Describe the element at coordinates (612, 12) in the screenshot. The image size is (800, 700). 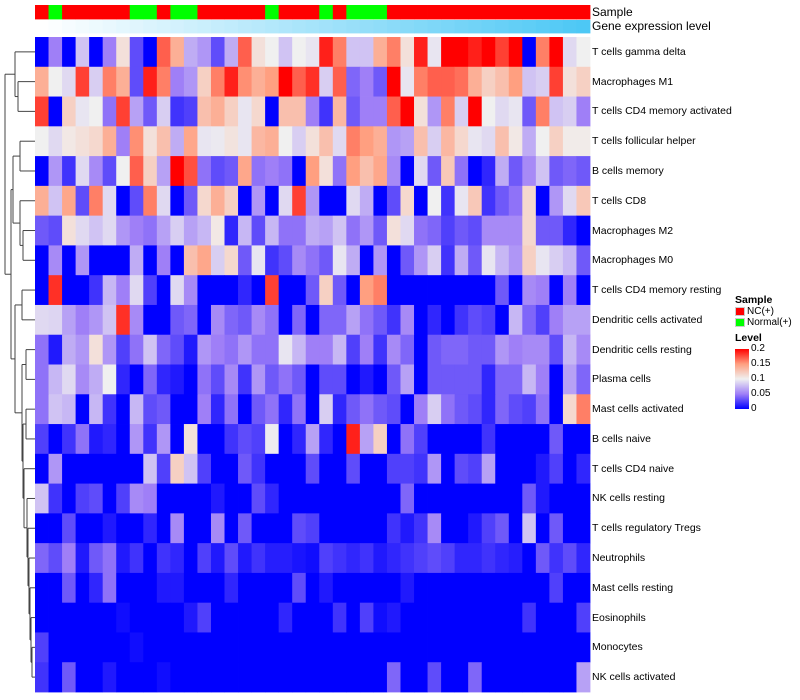
I see `sample-annotation-label: Sample` at that location.